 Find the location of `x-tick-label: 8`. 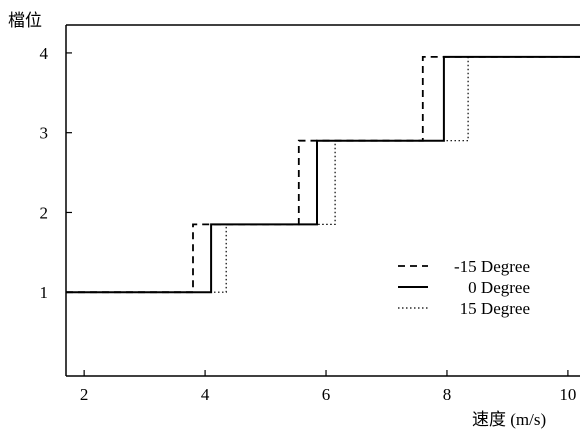

x-tick-label: 8 is located at coordinates (447, 394).